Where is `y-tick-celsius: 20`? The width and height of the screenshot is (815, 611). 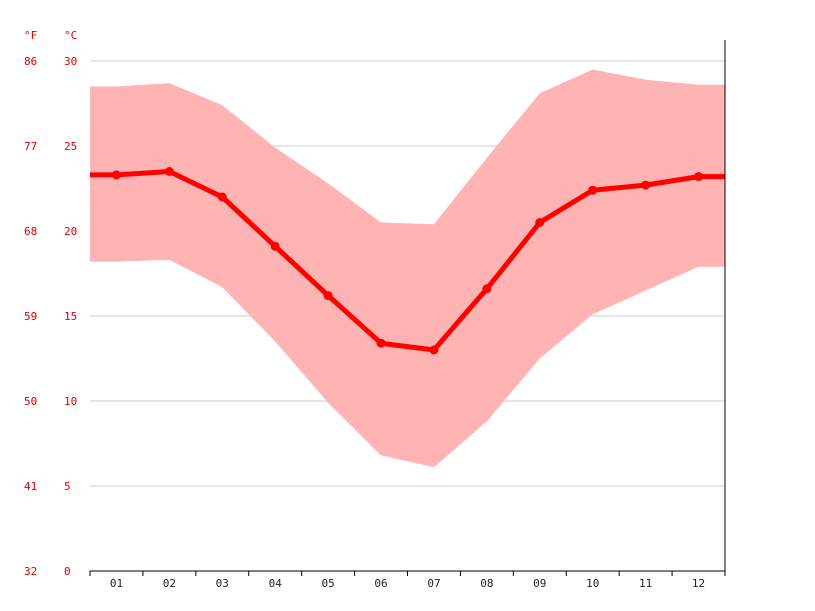 y-tick-celsius: 20 is located at coordinates (70, 231).